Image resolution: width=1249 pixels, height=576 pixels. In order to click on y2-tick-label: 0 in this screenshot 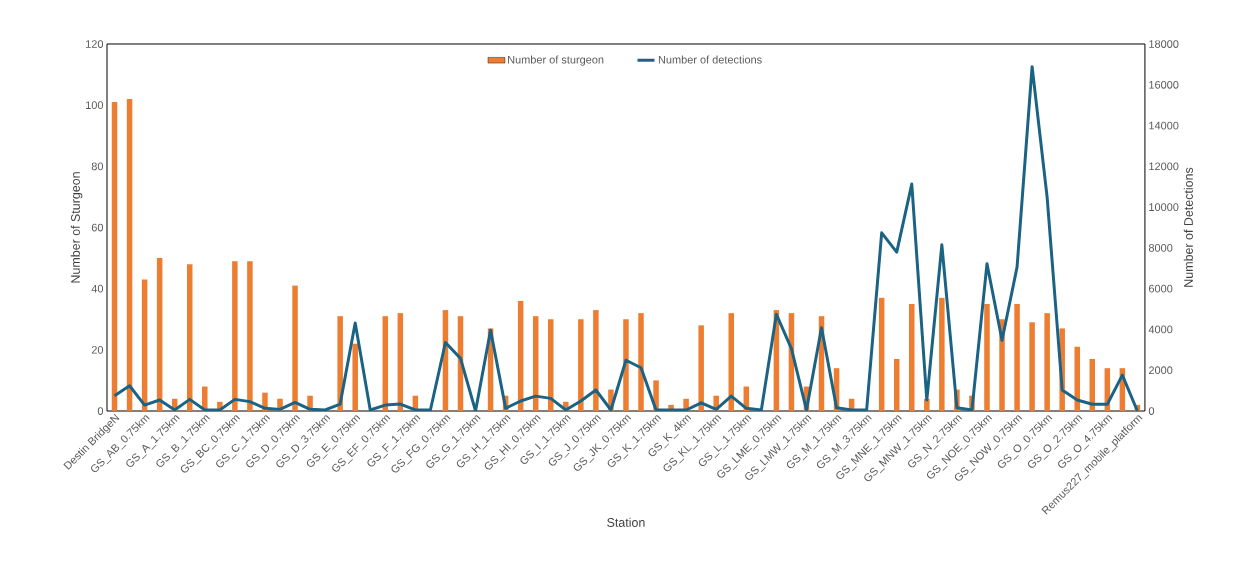, I will do `click(1151, 411)`.